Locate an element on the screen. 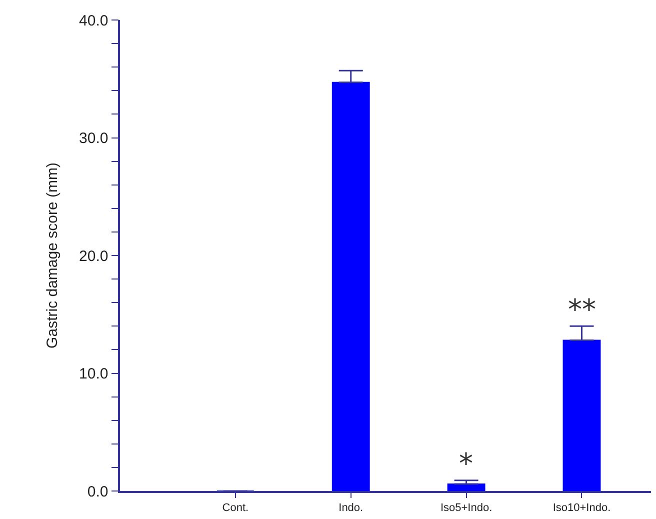  y-tick-label: 30.0 is located at coordinates (93, 138).